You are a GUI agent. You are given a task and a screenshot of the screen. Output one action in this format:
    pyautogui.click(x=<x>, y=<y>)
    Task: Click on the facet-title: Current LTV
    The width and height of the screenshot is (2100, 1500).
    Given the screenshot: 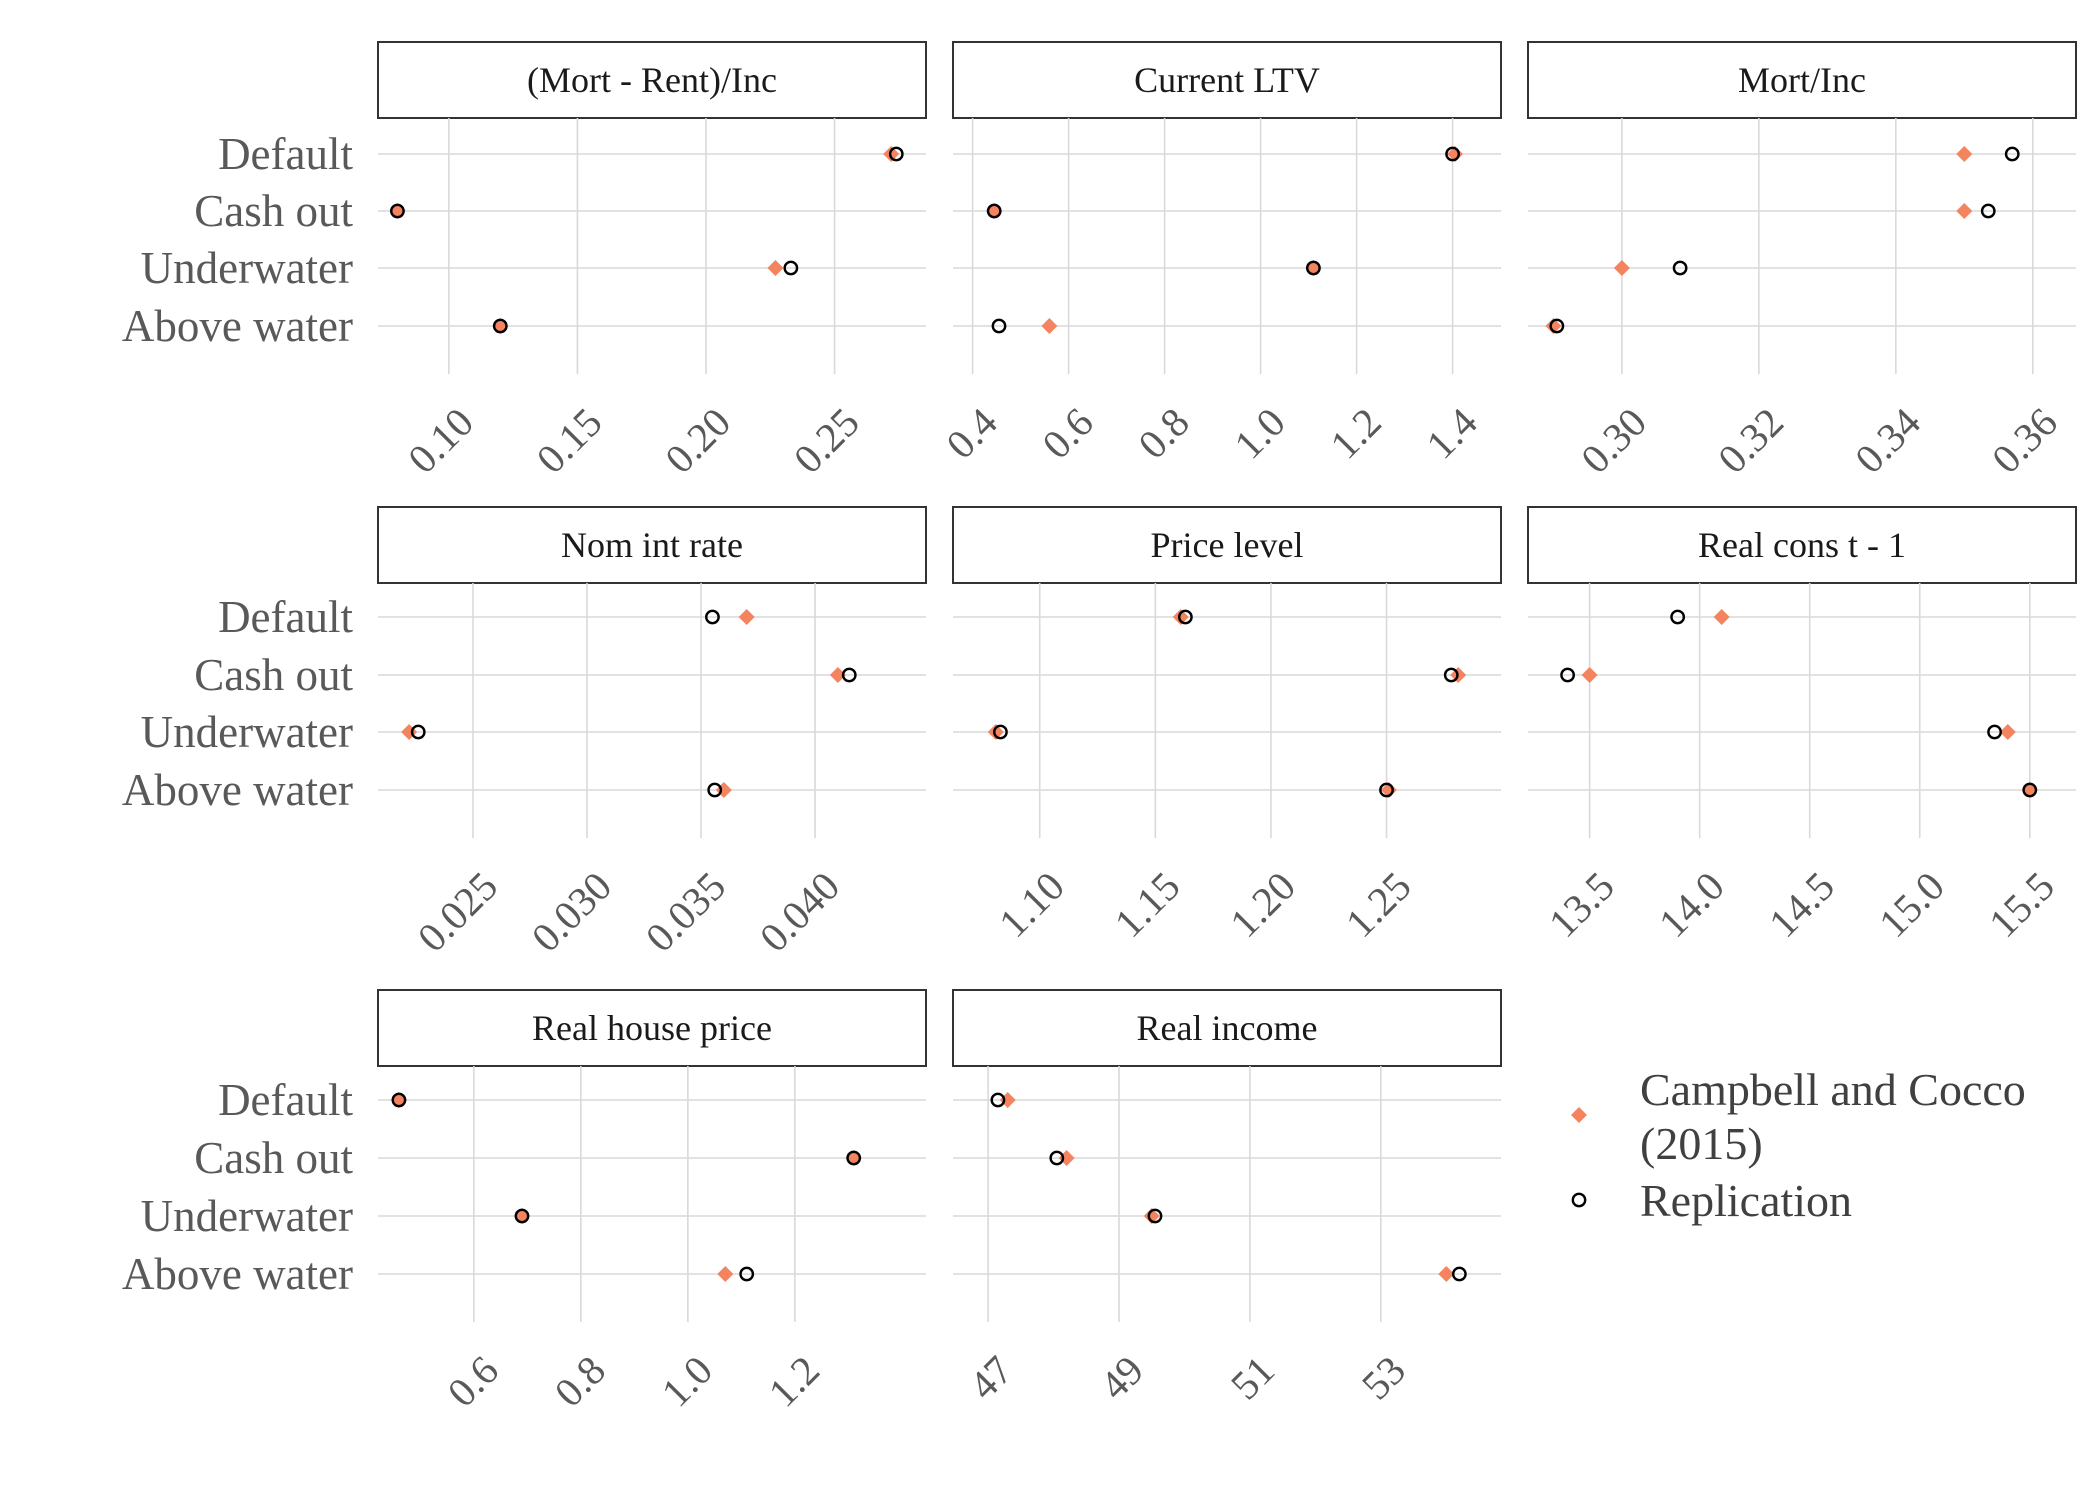 What is the action you would take?
    pyautogui.click(x=1227, y=80)
    